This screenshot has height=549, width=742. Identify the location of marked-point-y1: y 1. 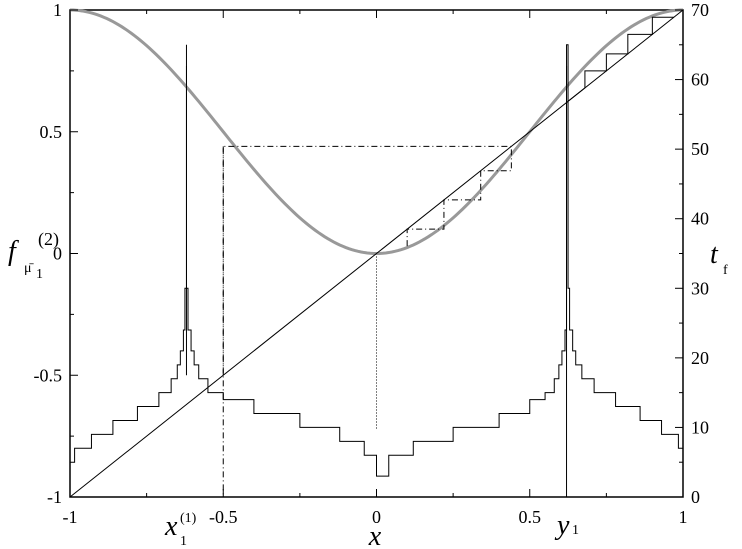
(566, 525).